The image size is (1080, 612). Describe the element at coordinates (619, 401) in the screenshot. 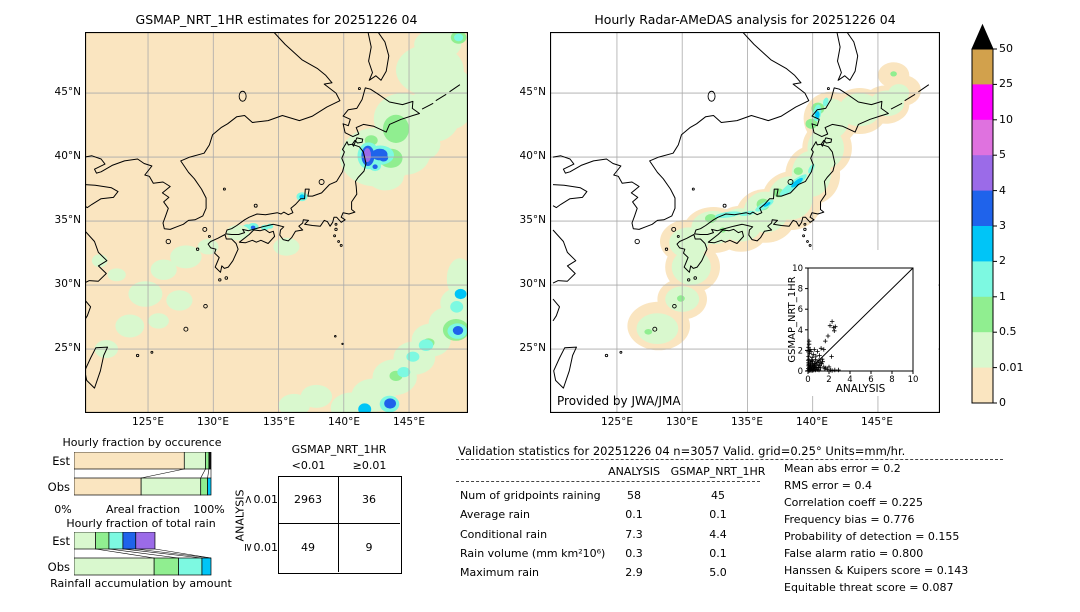

I see `map-credit: Provided by JWA/JMA` at that location.